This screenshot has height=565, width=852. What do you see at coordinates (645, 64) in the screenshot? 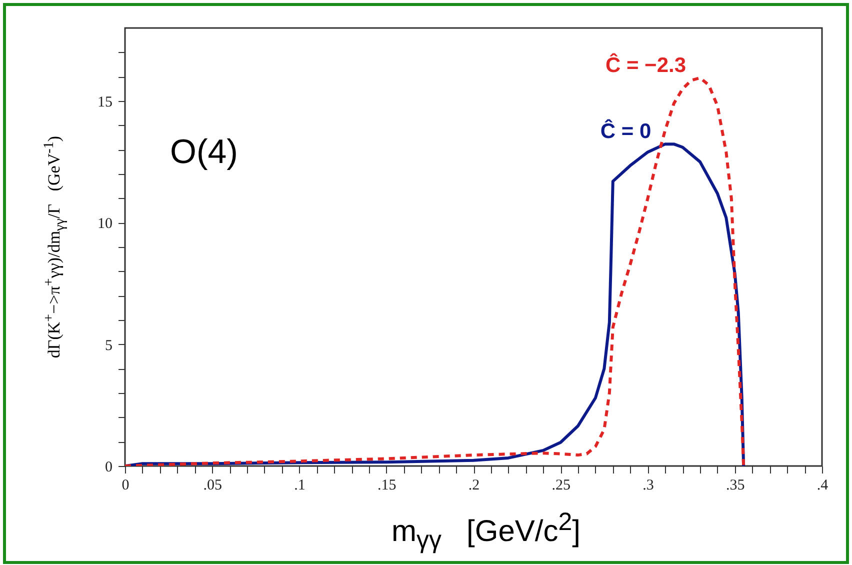
I see `series-label: Ĉ = −2.3` at bounding box center [645, 64].